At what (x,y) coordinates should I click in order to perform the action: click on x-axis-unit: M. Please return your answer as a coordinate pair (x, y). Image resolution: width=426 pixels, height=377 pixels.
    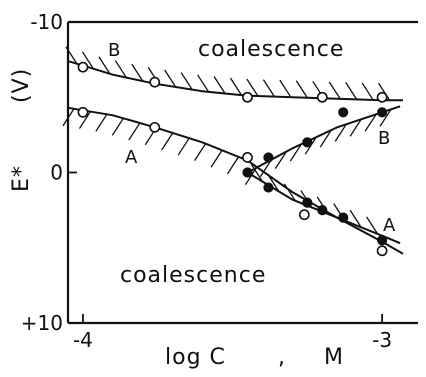
    Looking at the image, I should click on (334, 357).